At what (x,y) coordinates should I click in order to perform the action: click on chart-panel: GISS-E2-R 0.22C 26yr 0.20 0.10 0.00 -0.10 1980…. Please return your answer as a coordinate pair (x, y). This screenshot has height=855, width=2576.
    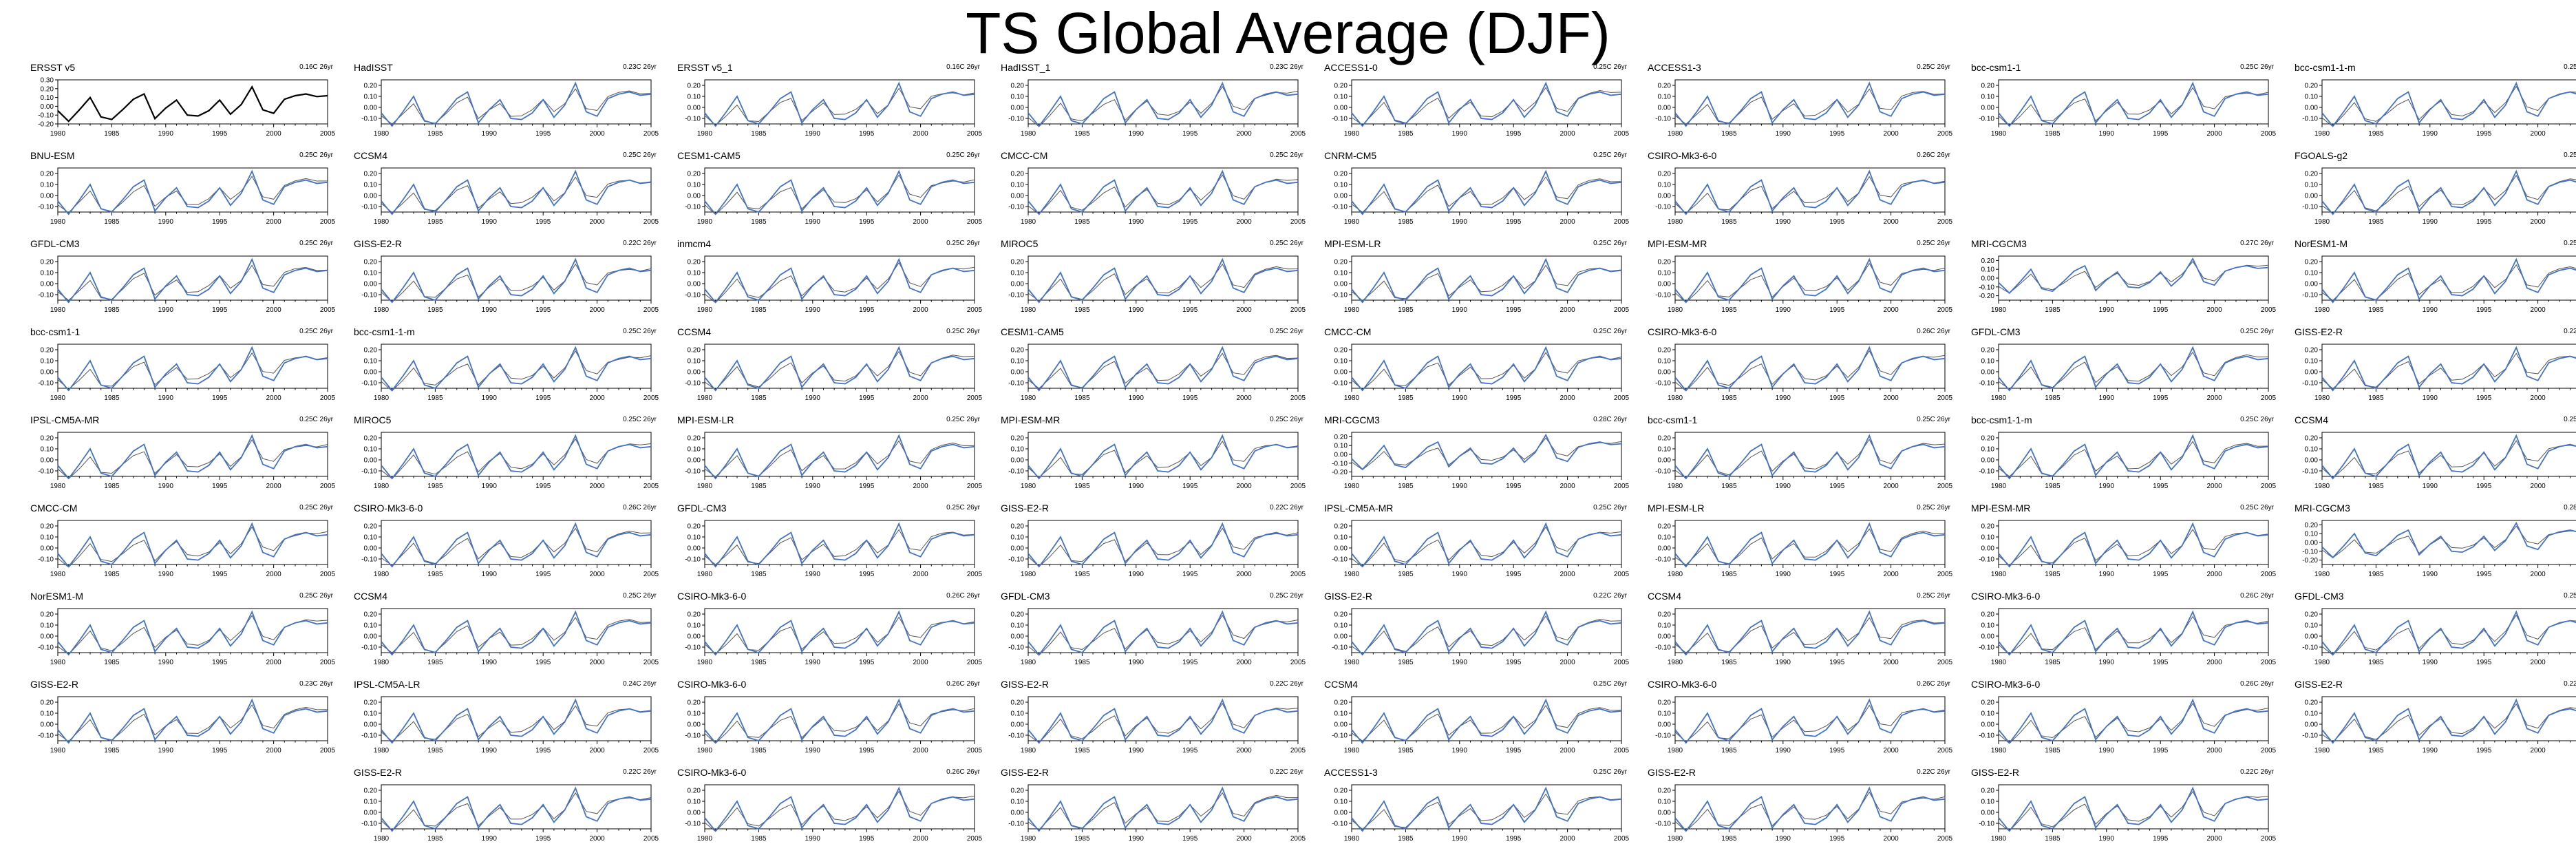
    Looking at the image, I should click on (1153, 807).